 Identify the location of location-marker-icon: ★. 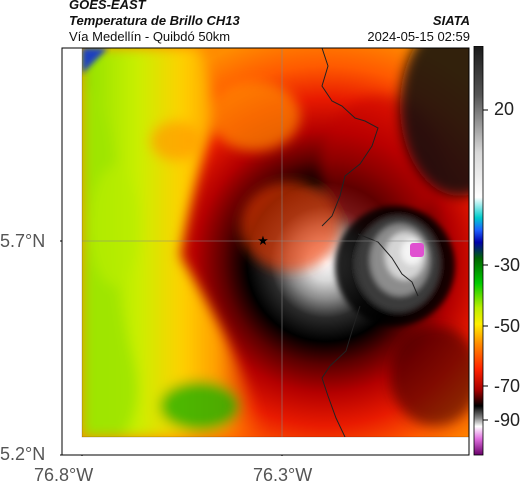
(263, 240).